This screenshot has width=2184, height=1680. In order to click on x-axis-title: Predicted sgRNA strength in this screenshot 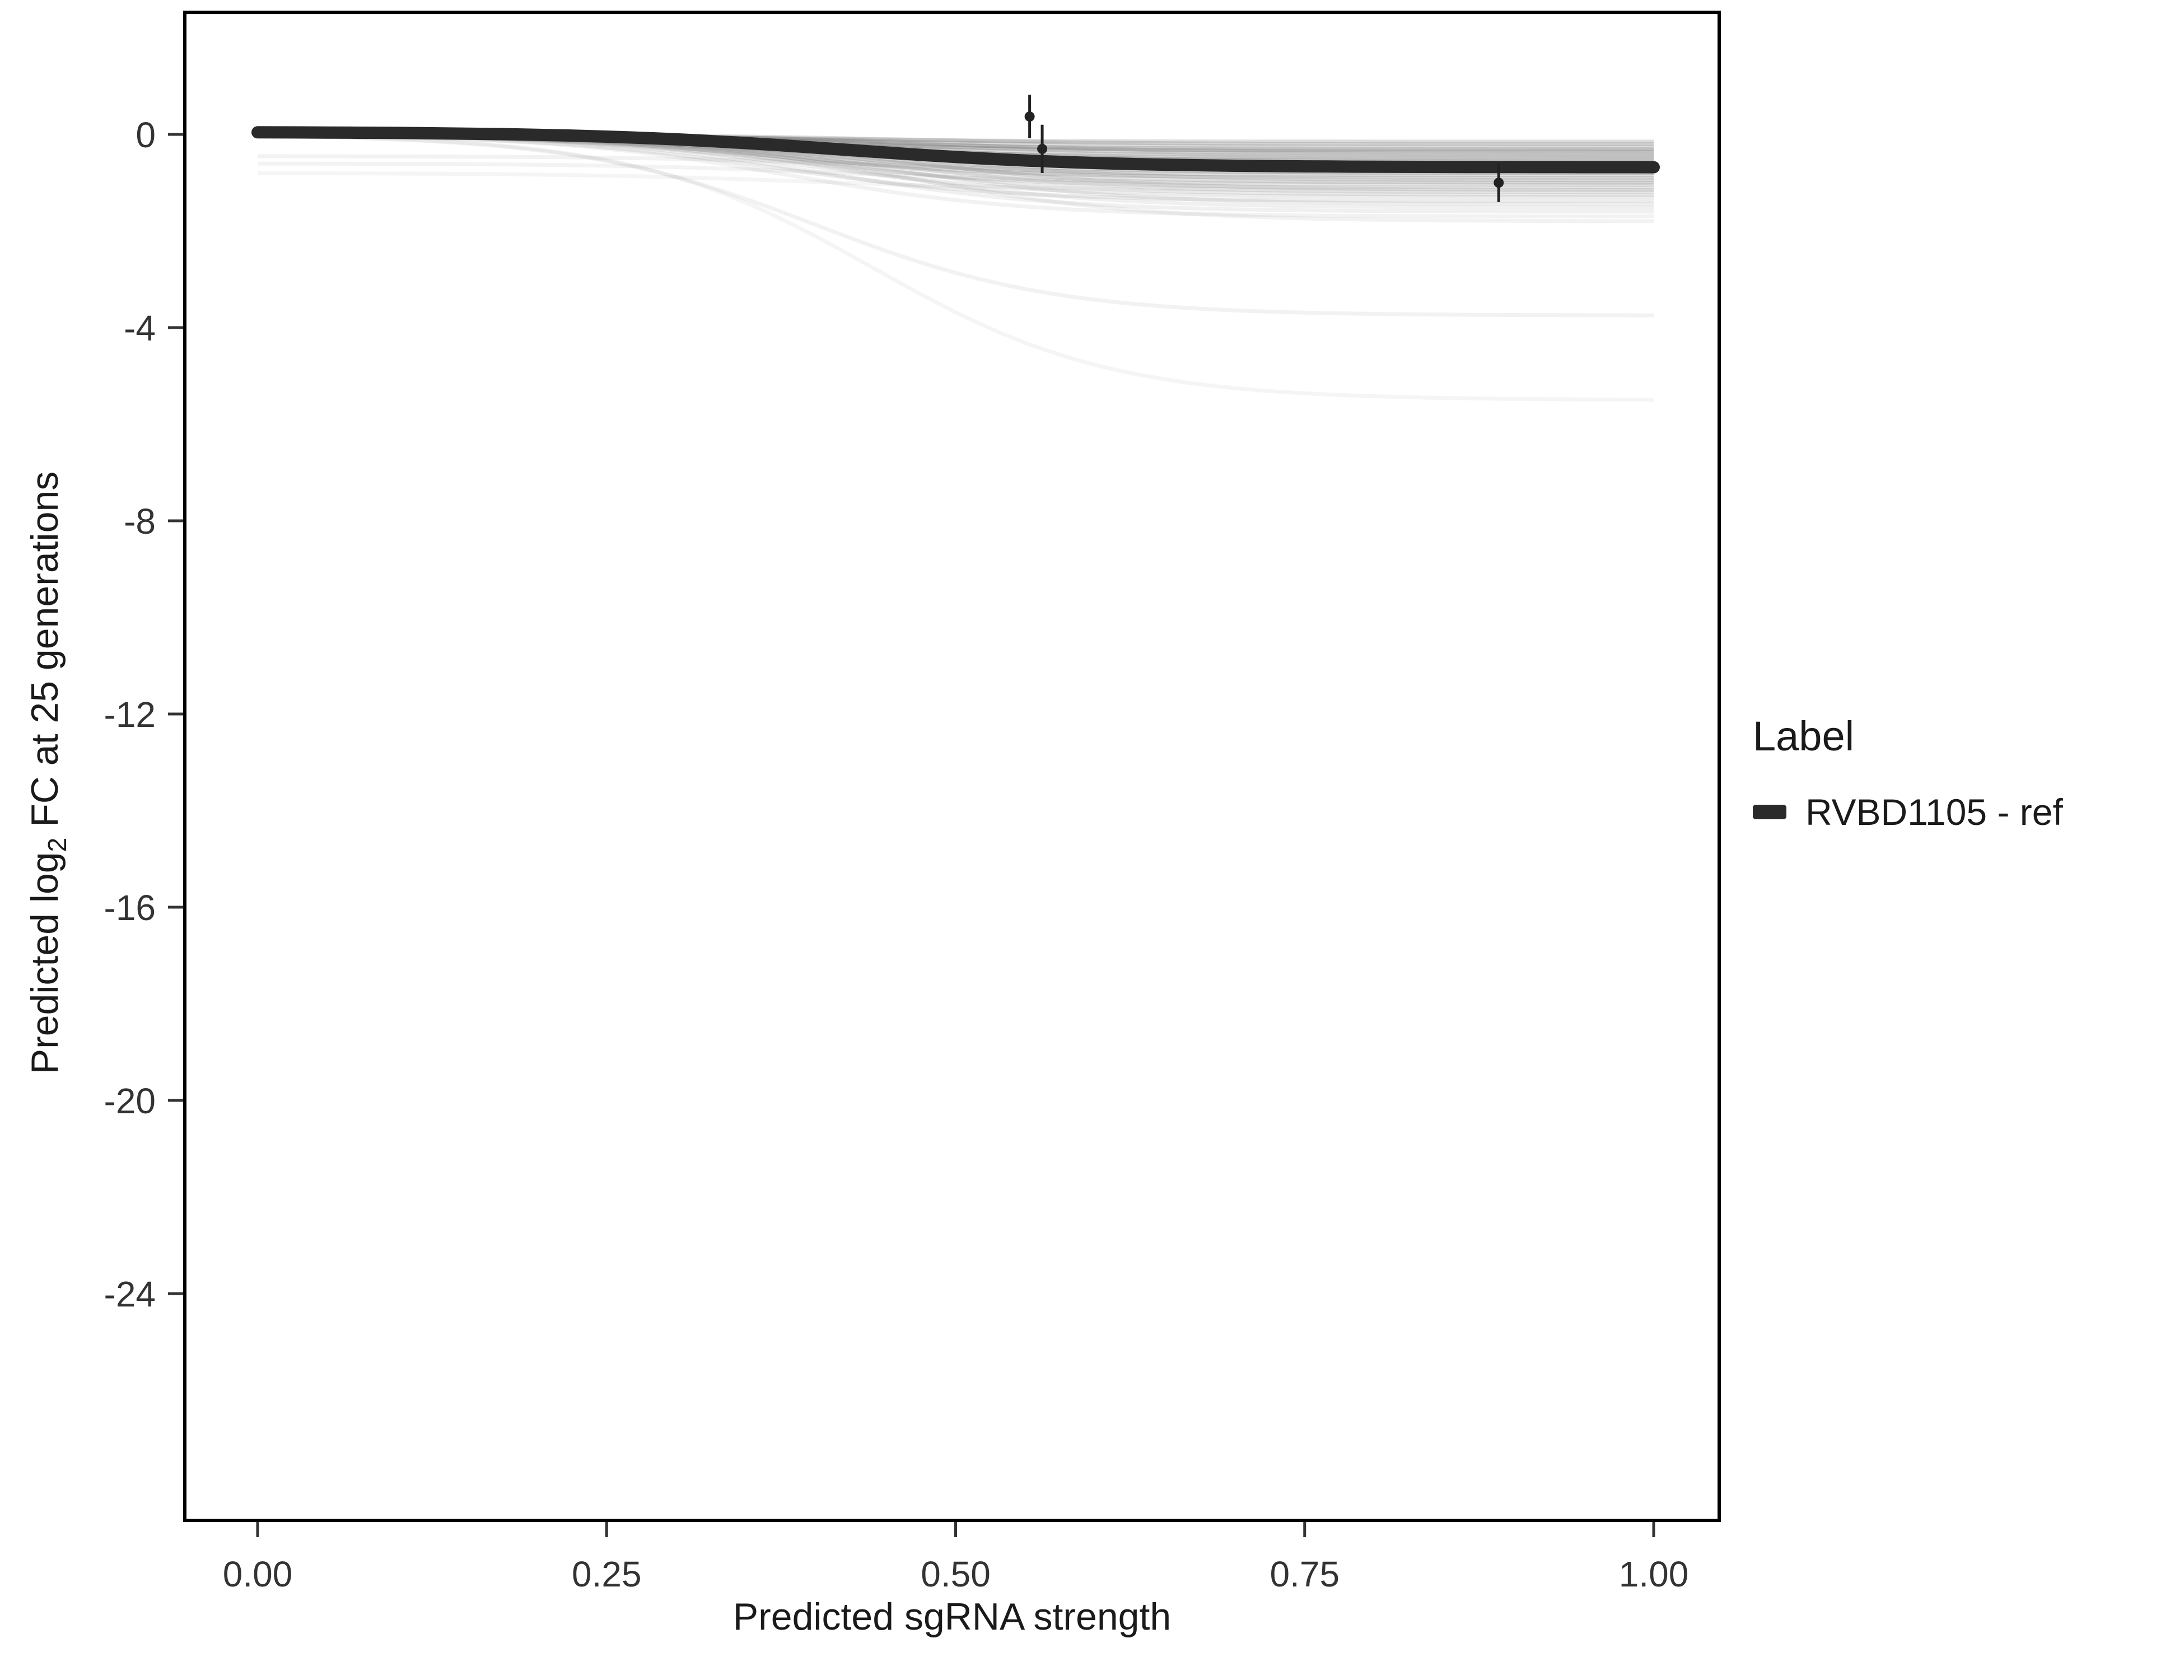, I will do `click(952, 1617)`.